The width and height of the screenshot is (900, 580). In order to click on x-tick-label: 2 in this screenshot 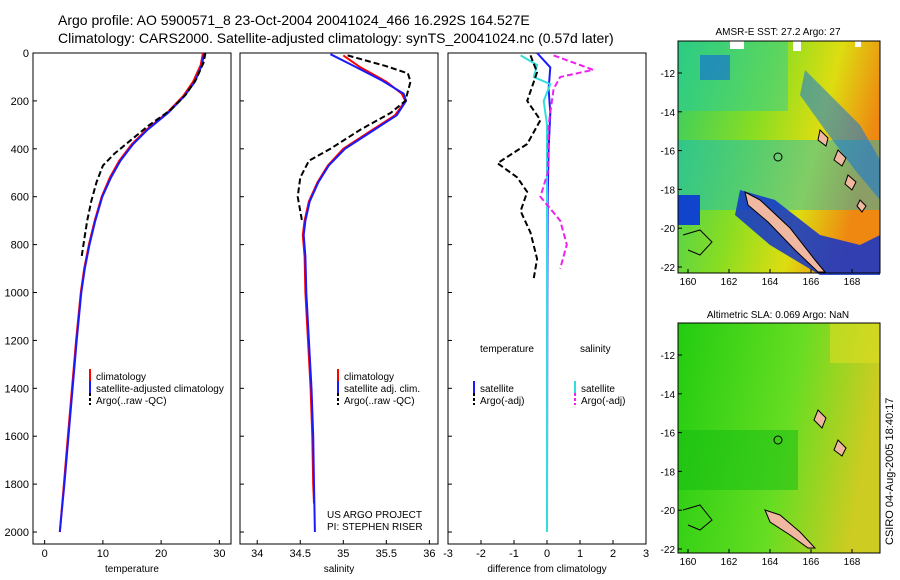, I will do `click(613, 554)`.